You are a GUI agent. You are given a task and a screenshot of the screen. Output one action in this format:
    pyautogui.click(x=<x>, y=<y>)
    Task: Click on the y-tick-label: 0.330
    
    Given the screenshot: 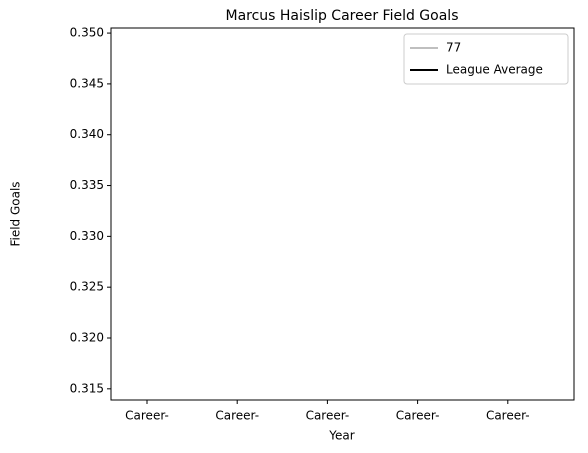 What is the action you would take?
    pyautogui.click(x=87, y=236)
    